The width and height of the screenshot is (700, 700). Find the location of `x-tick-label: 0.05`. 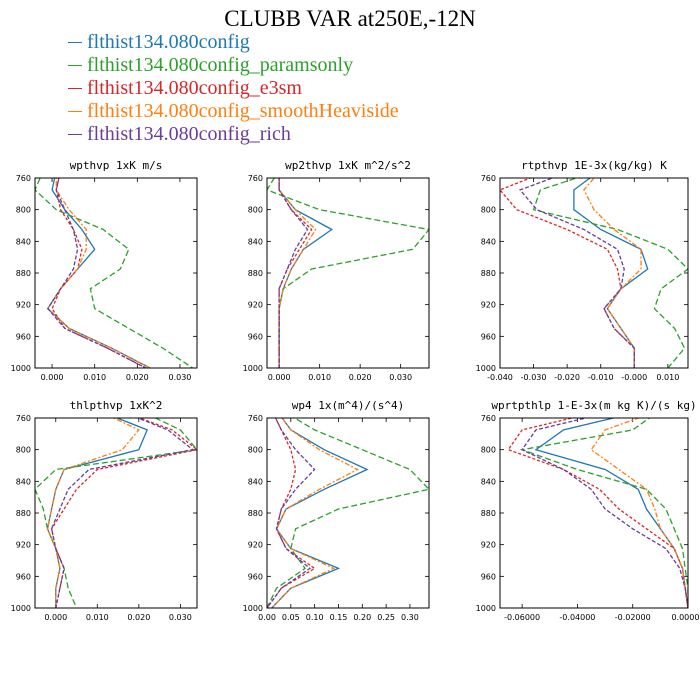

x-tick-label: 0.05 is located at coordinates (291, 617).